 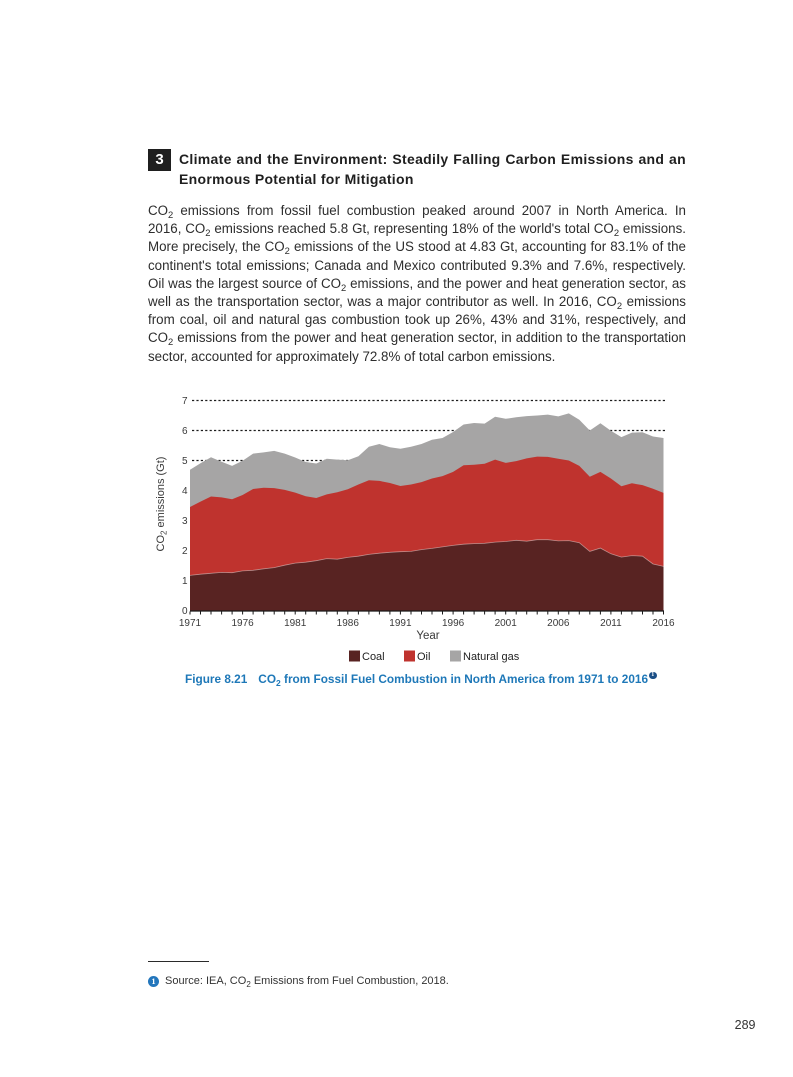 I want to click on svg-text: Natural gas, so click(x=491, y=657).